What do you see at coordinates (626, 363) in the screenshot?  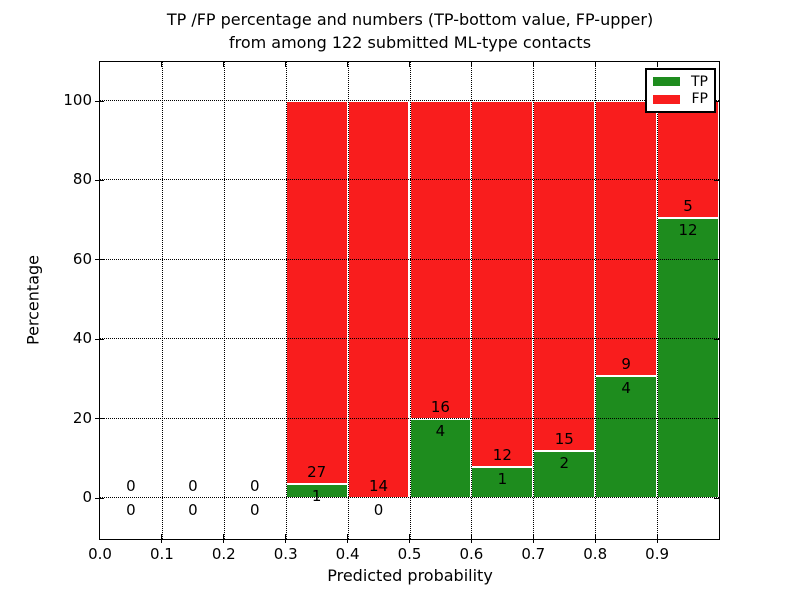 I see `fp-count-label: 9` at bounding box center [626, 363].